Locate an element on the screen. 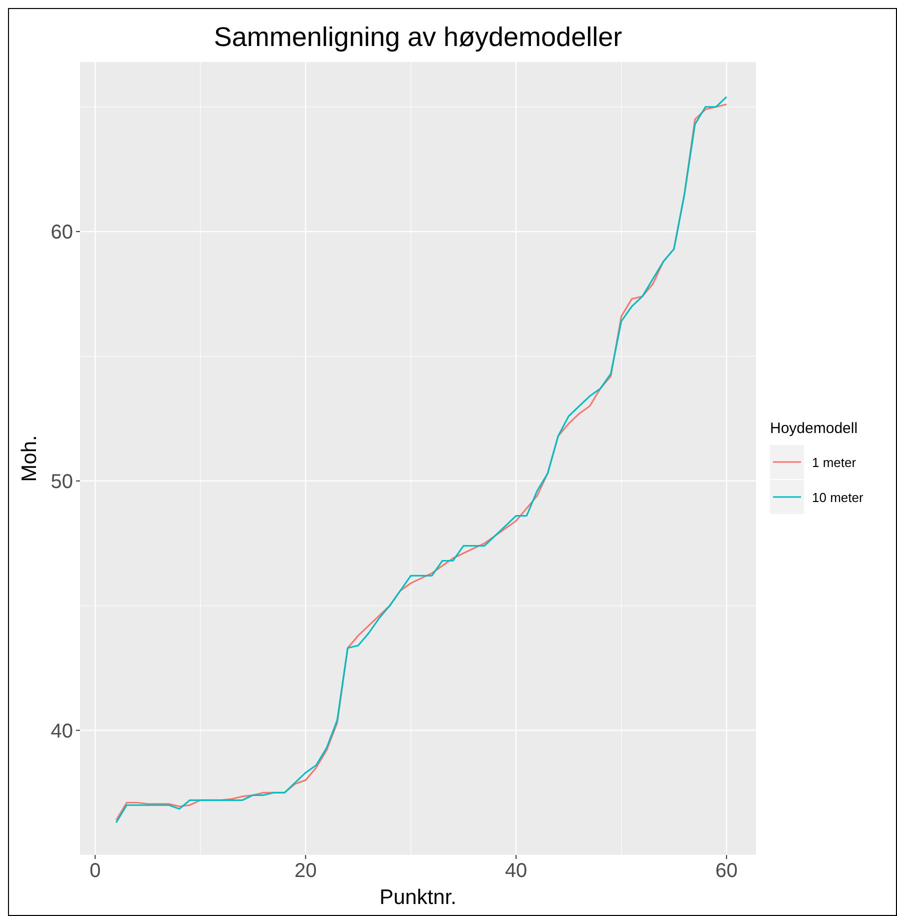  legend-label: 1 meter is located at coordinates (834, 462).